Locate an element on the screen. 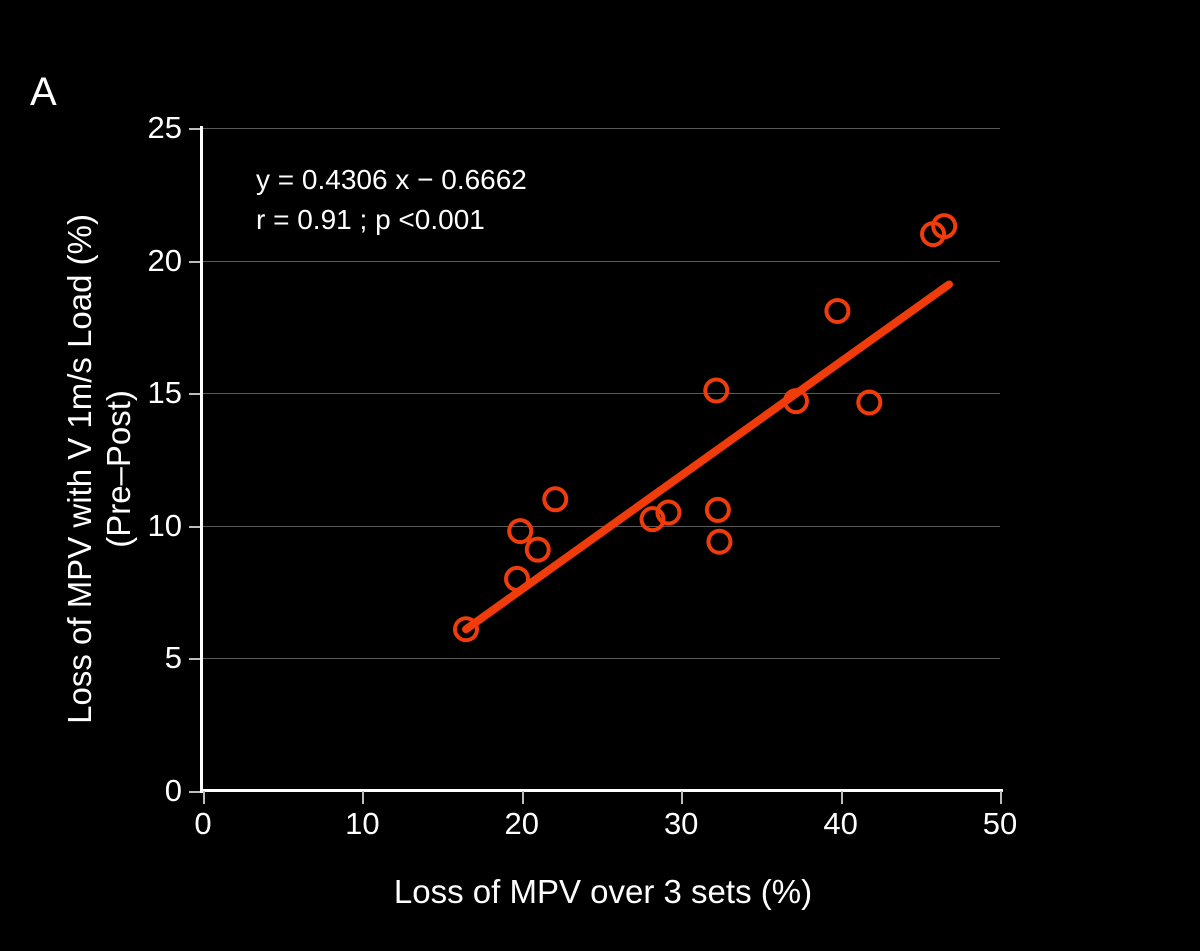 This screenshot has width=1200, height=951. y-tick-label-15: 15 is located at coordinates (164, 393).